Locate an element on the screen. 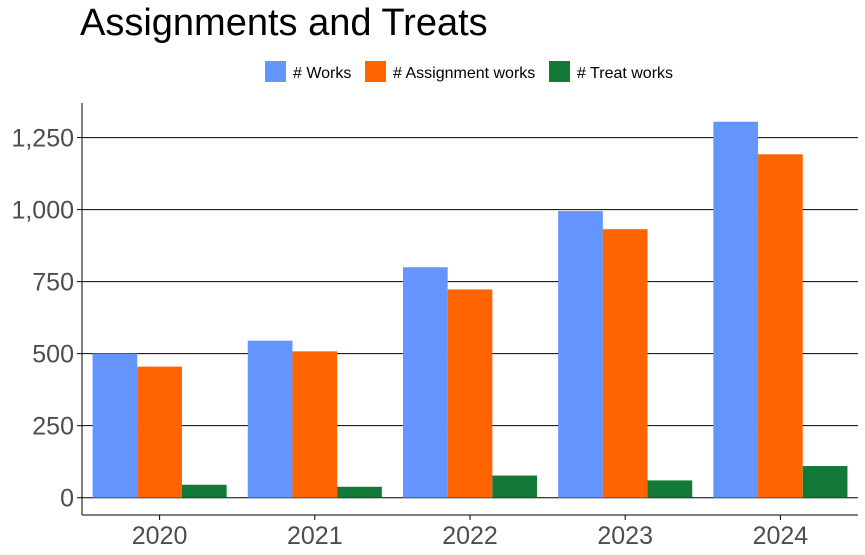 This screenshot has height=555, width=865. y-tick-label-1000: 1,000 is located at coordinates (42, 211).